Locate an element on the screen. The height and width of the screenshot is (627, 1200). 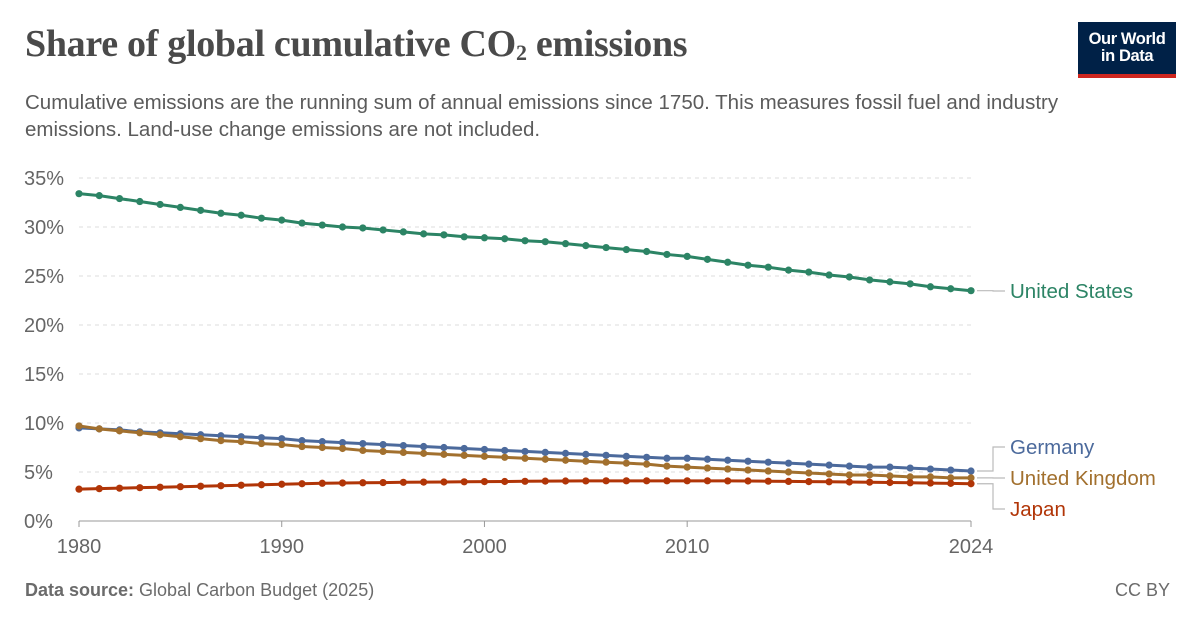
title-main: Share of global cumulative CO is located at coordinates (270, 44).